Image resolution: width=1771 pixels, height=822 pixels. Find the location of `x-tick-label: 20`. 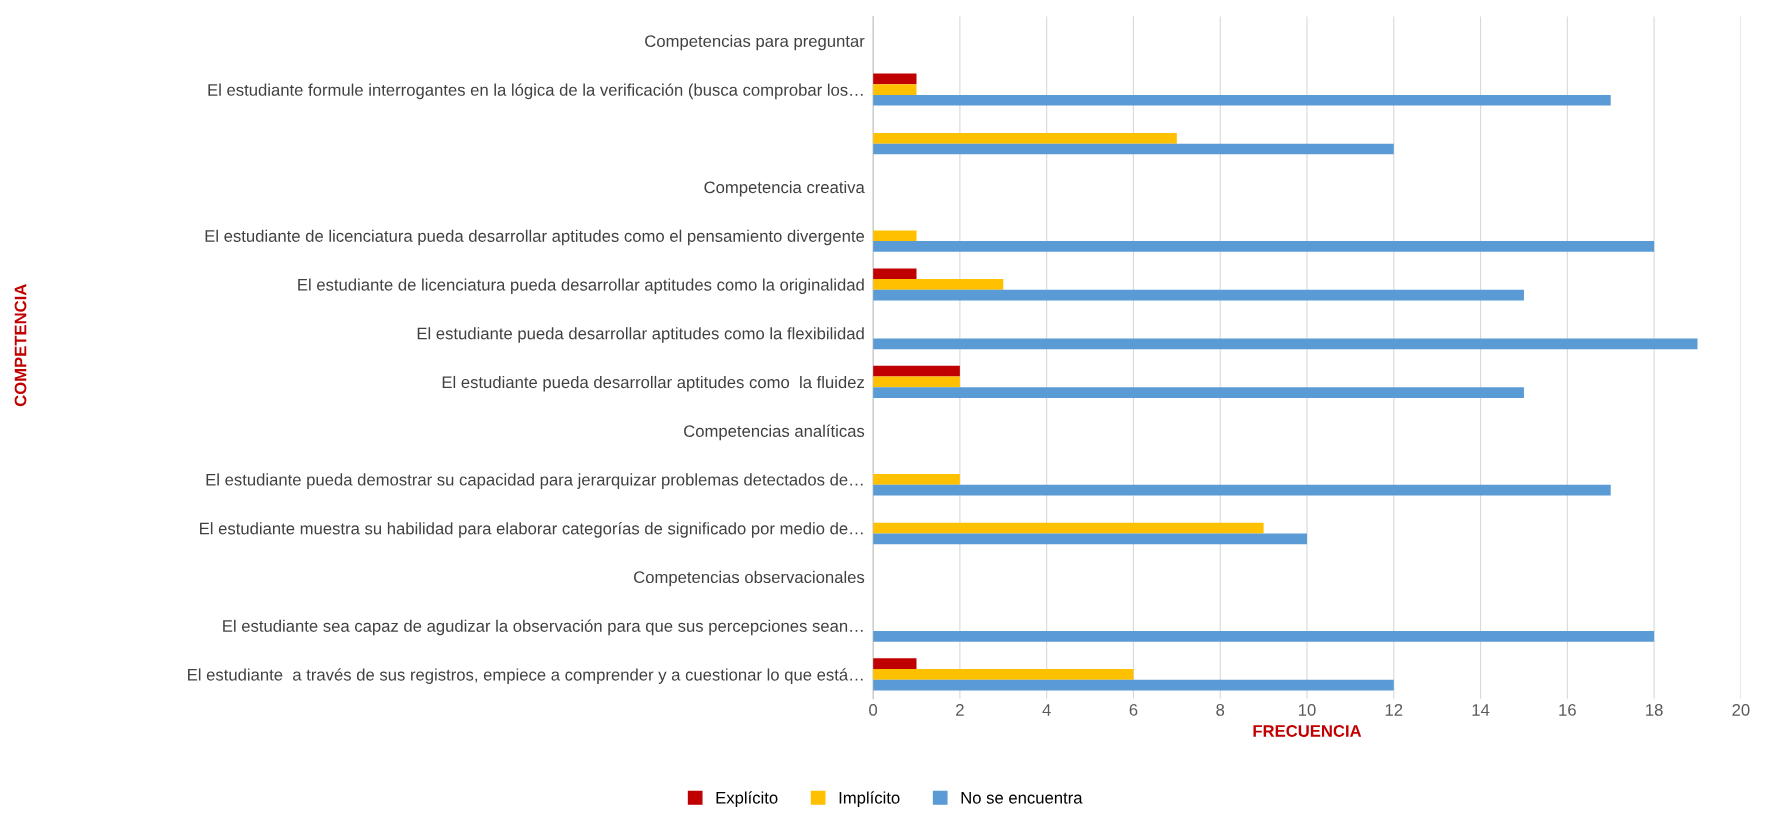

x-tick-label: 20 is located at coordinates (1741, 710).